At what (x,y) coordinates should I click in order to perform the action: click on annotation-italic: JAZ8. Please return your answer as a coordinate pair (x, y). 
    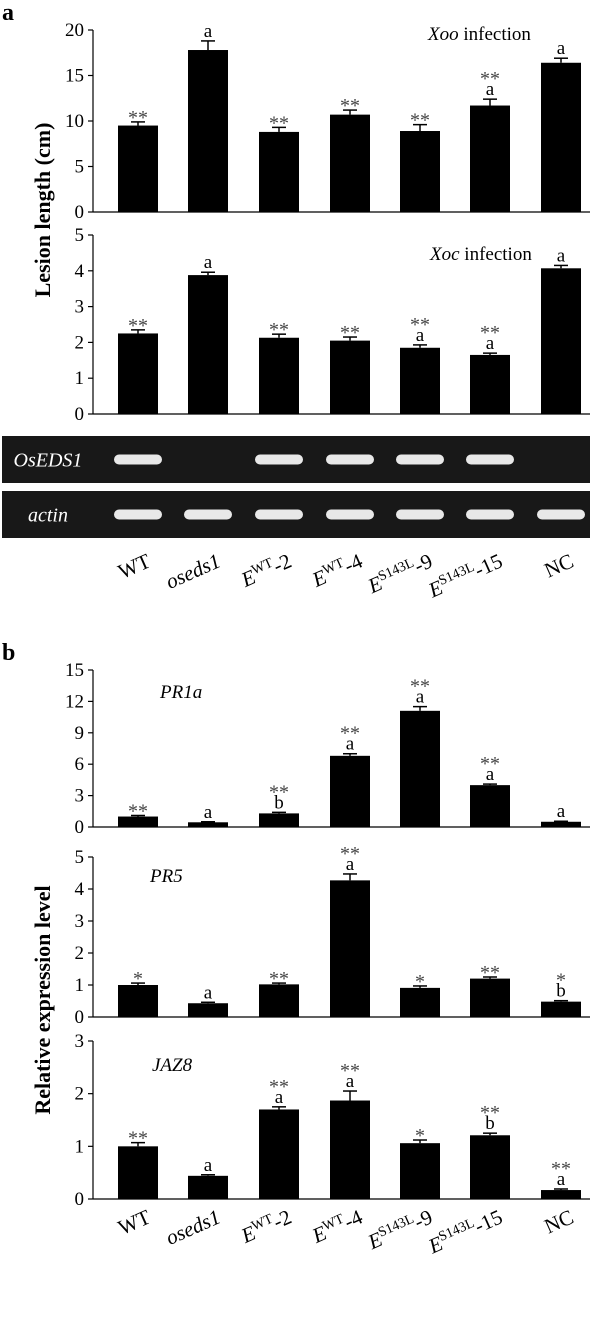
    Looking at the image, I should click on (172, 1065).